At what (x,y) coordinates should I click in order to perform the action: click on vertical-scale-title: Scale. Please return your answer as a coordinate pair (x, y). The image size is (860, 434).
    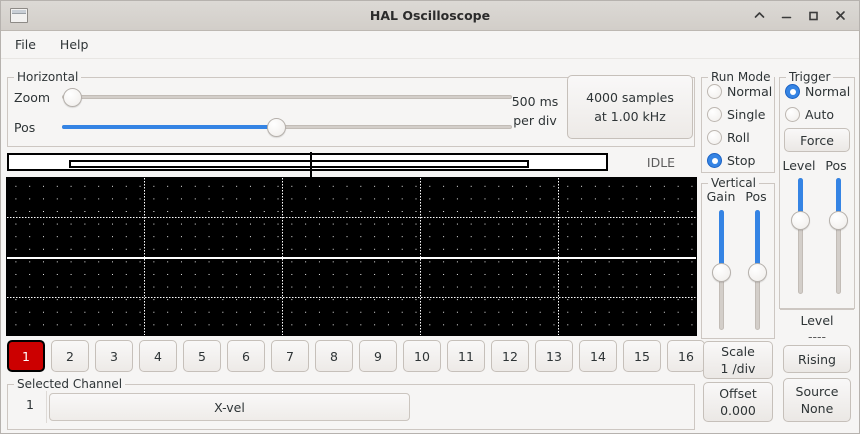
    Looking at the image, I should click on (738, 351).